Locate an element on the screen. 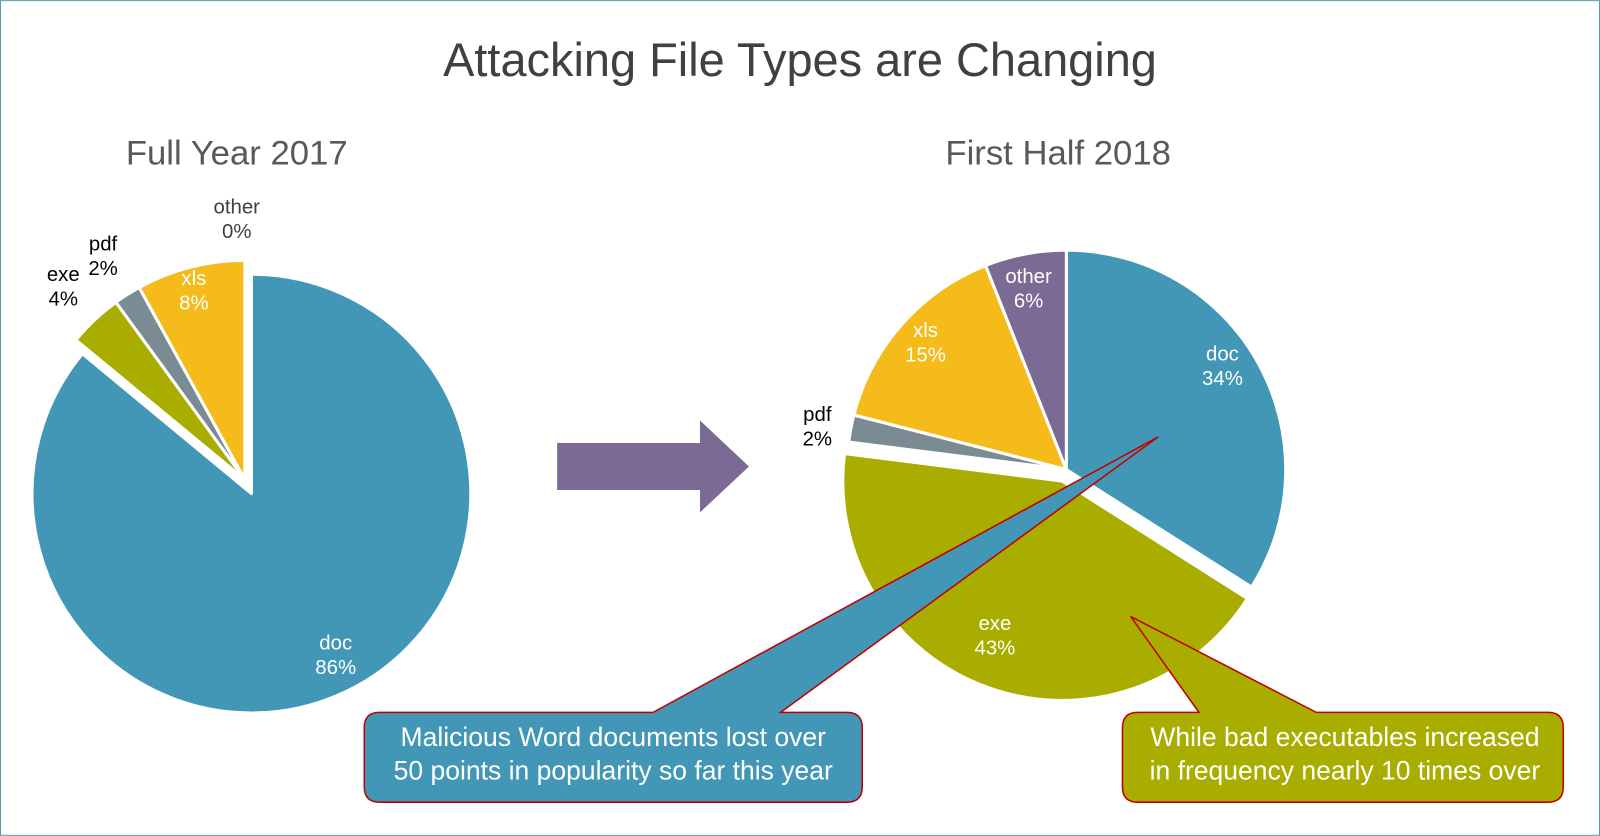  callout-text: in frequency nearly 10 times over is located at coordinates (1345, 771).